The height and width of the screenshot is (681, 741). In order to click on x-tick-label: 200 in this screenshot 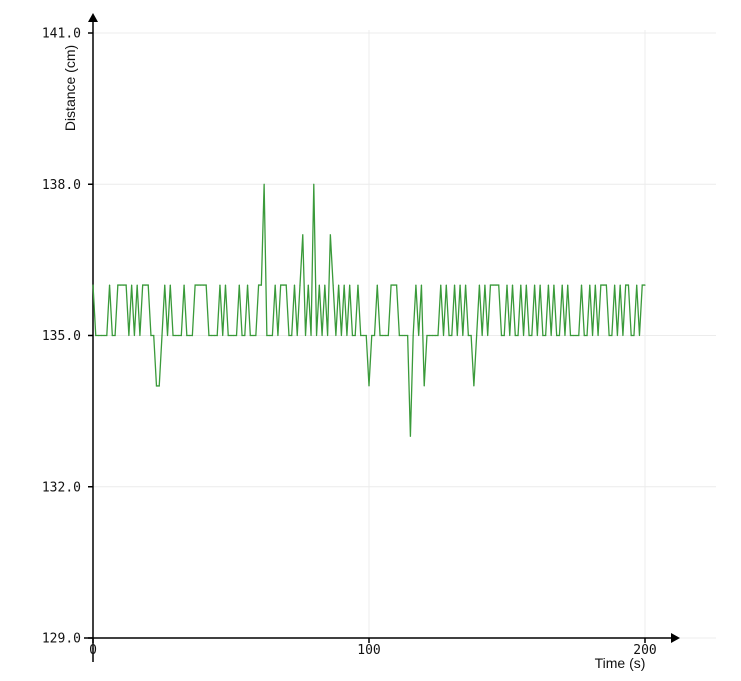, I will do `click(644, 650)`.